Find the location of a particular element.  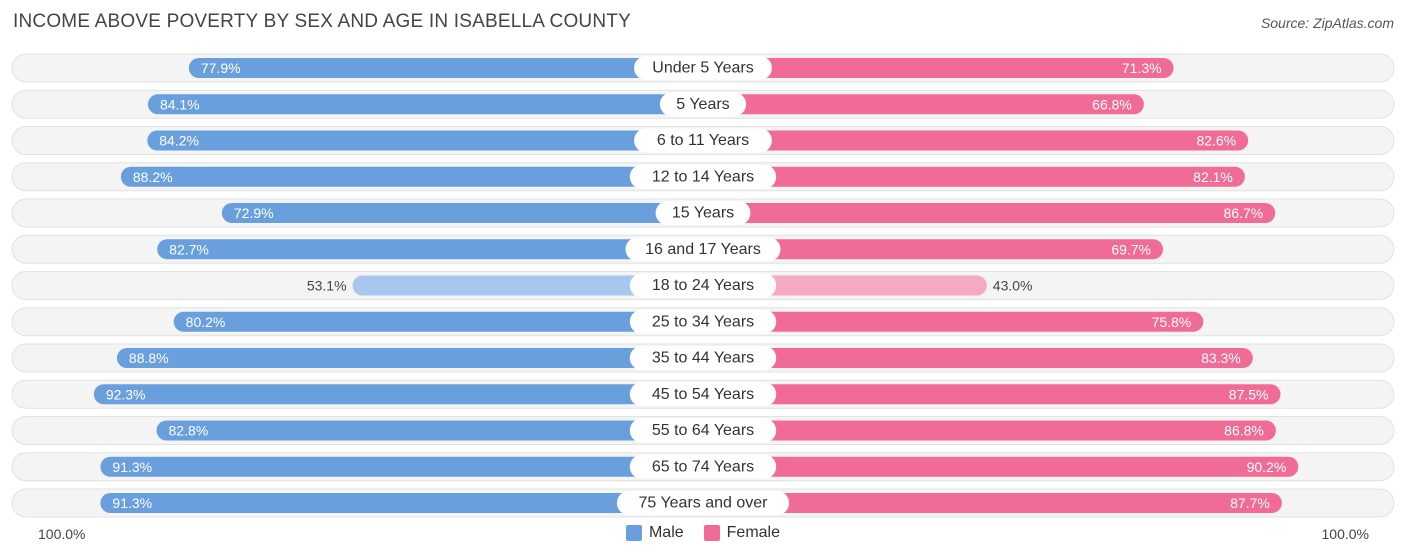

female-value-label: 82.1% is located at coordinates (1213, 177).